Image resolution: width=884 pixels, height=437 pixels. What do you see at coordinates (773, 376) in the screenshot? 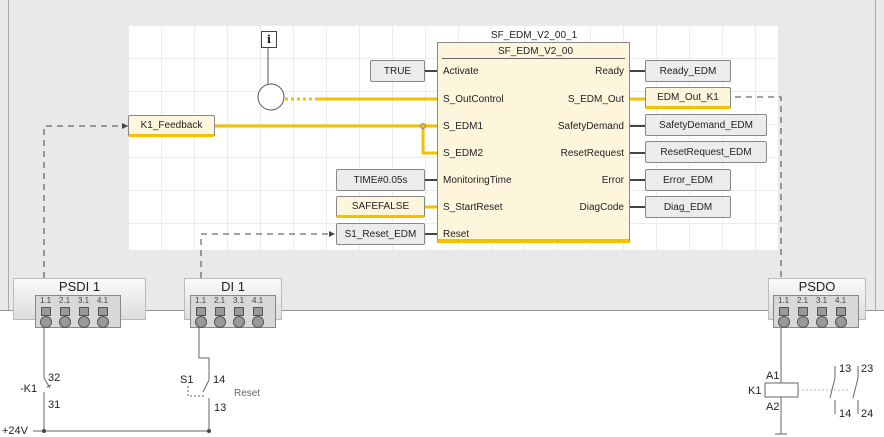
I see `coil-a1: A1` at bounding box center [773, 376].